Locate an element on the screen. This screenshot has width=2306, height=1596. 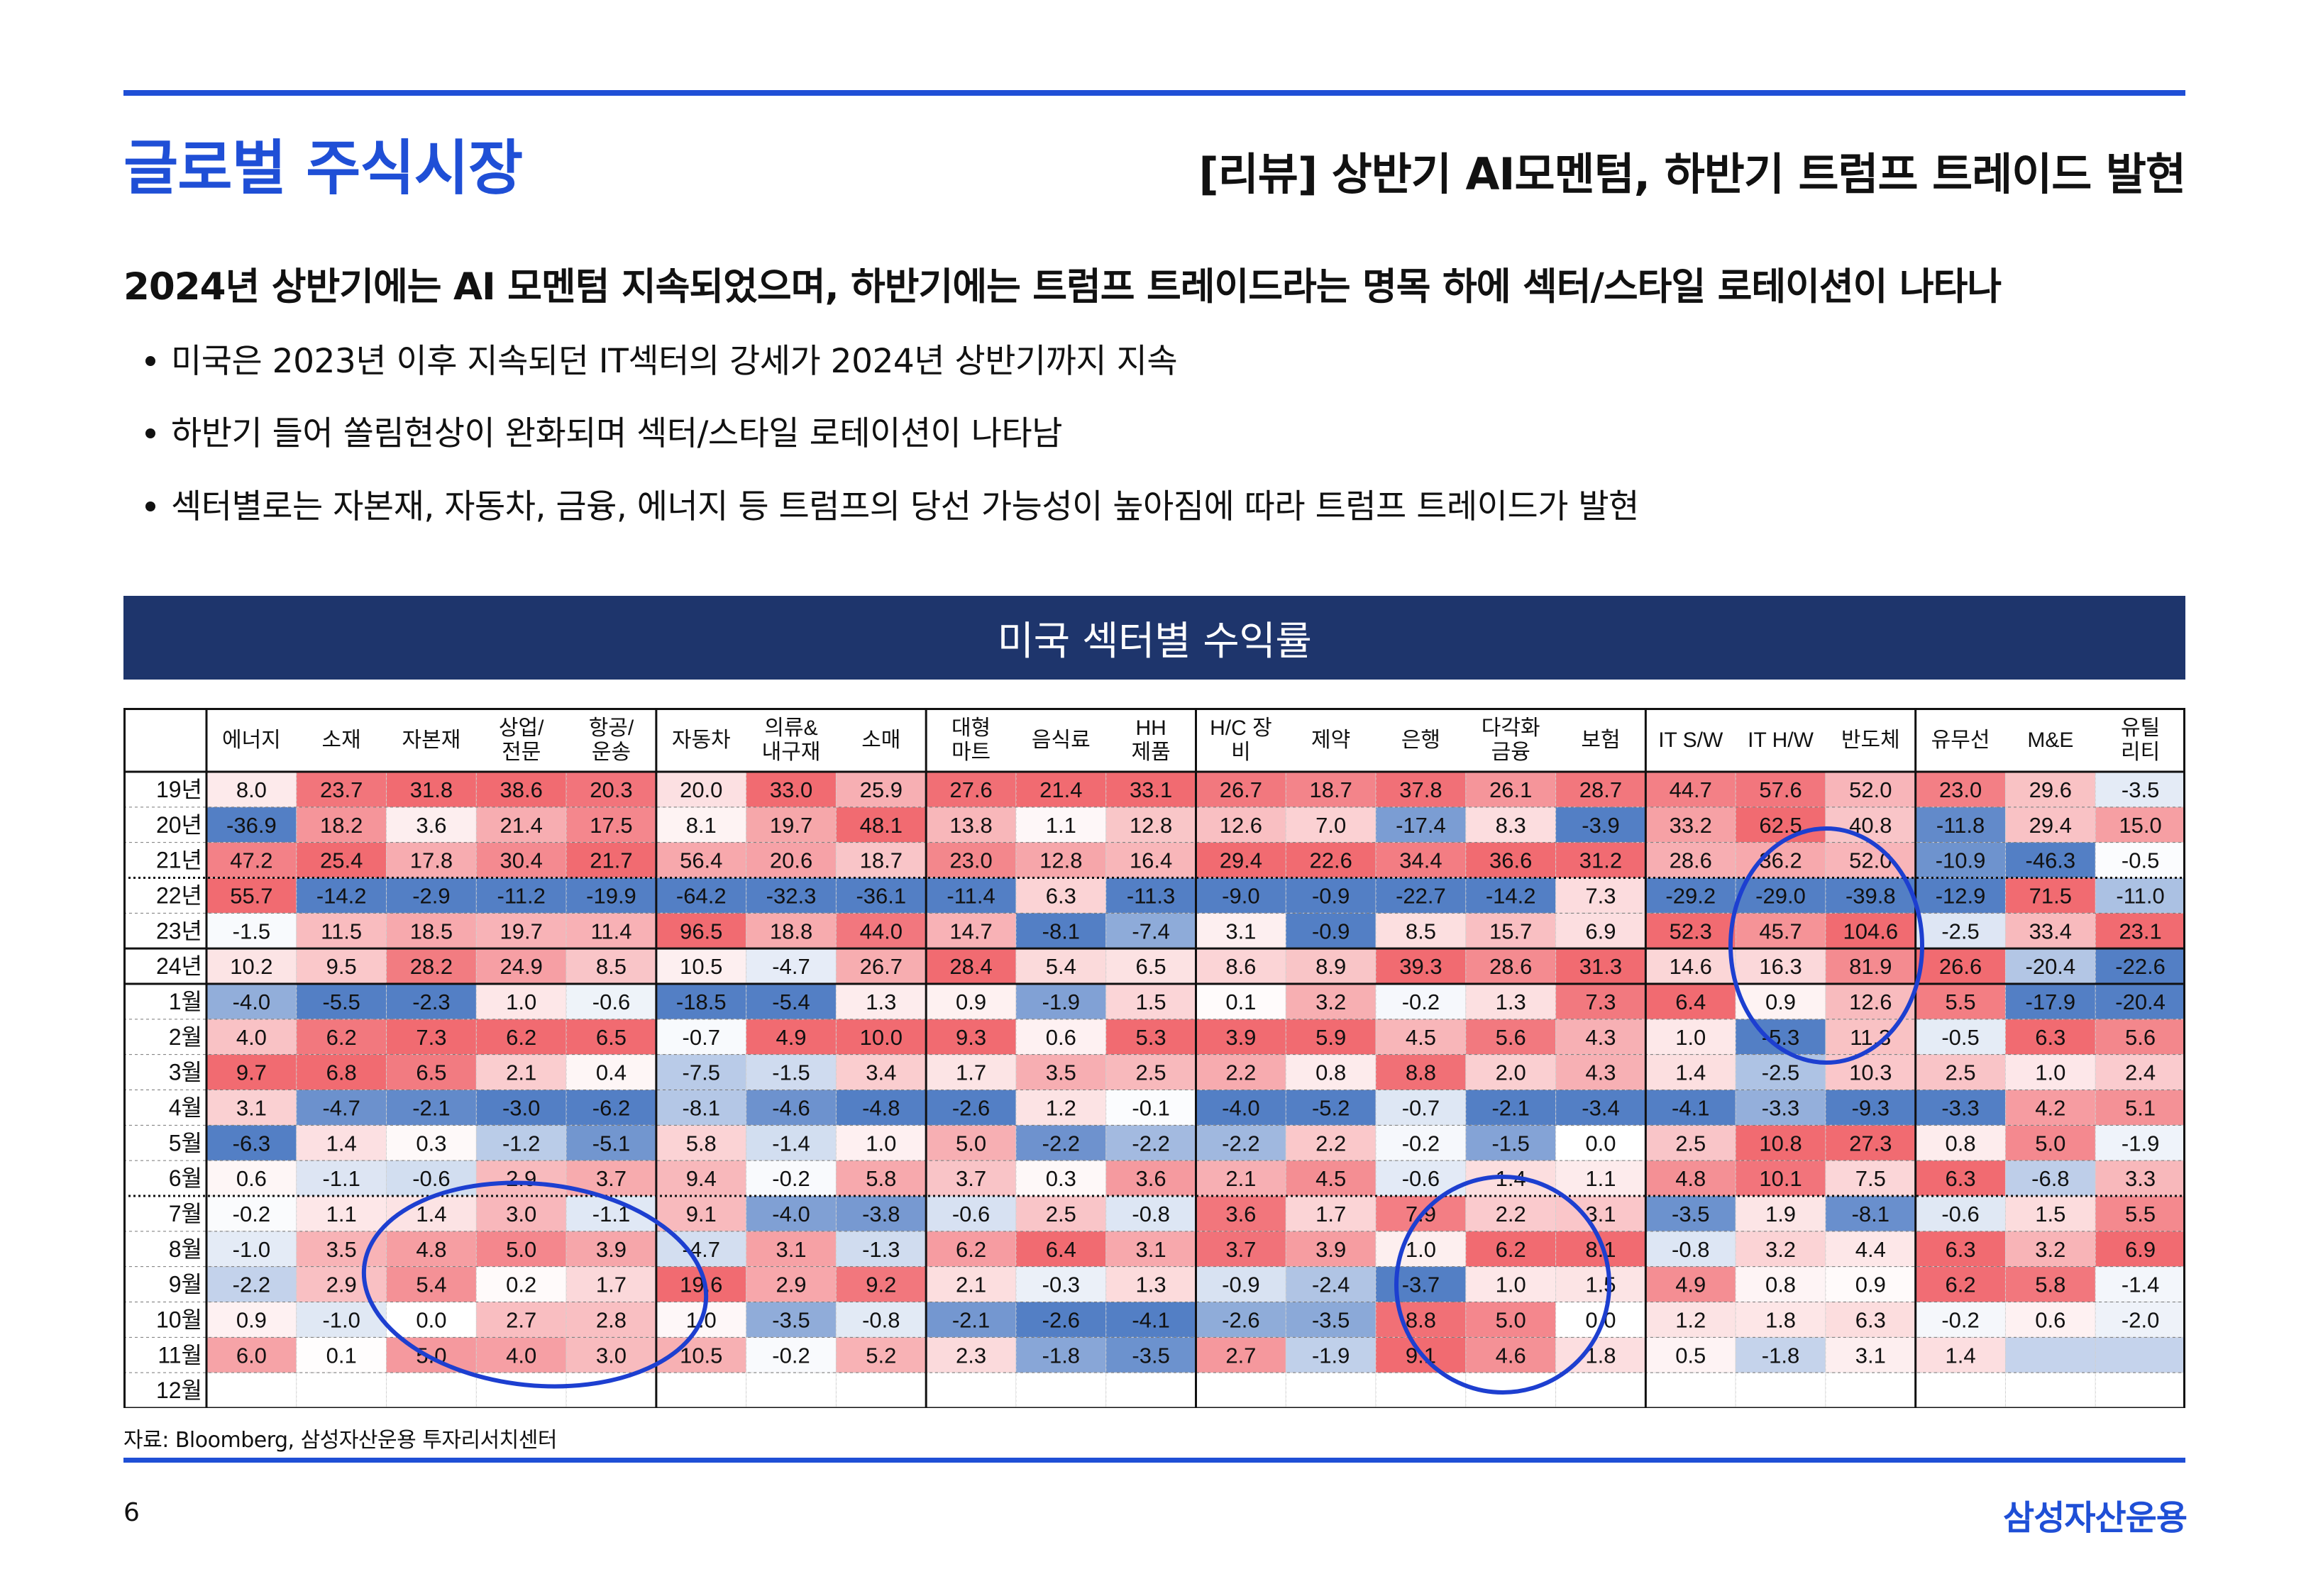
cell-value: -8.1 is located at coordinates (1871, 1214).